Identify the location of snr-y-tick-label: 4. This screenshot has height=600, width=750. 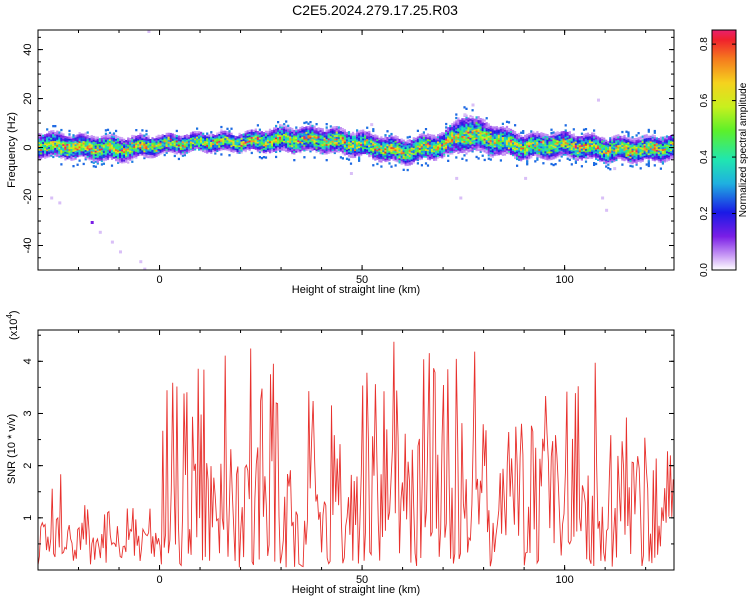
(28, 361).